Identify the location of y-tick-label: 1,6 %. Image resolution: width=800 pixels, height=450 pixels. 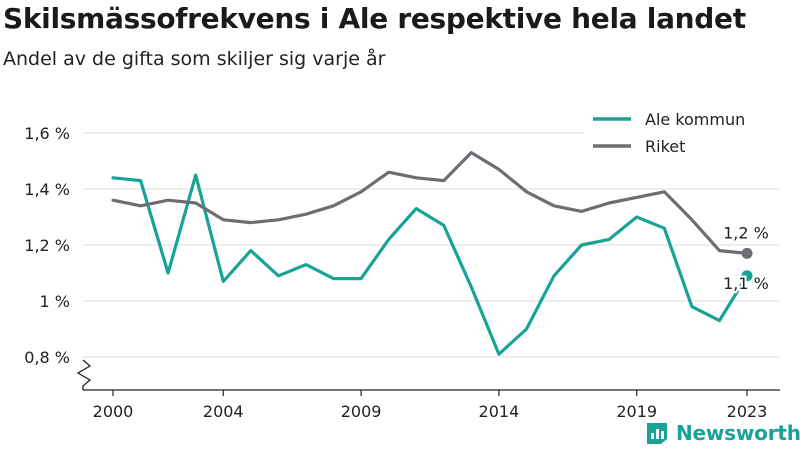
(47, 133).